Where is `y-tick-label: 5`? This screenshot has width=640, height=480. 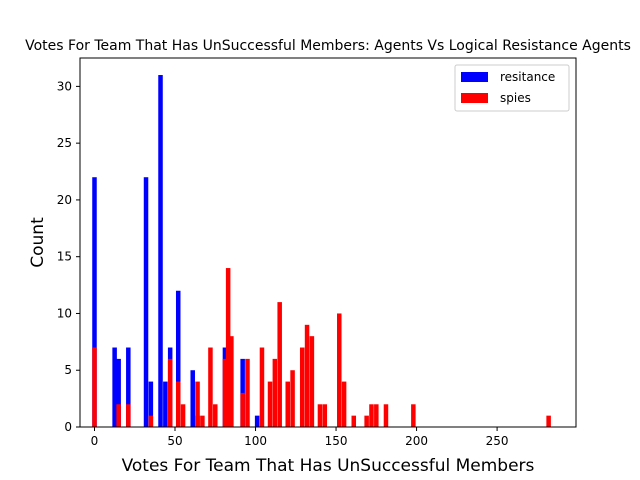 y-tick-label: 5 is located at coordinates (68, 370).